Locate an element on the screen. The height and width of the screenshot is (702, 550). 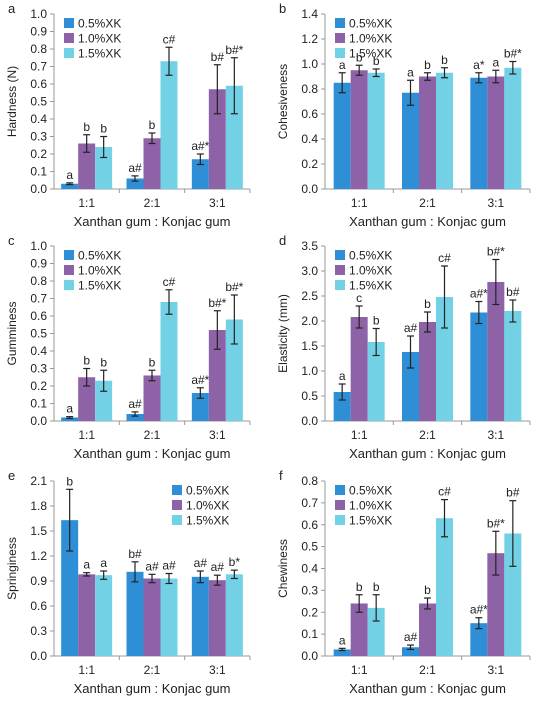
panel-label: a is located at coordinates (12, 8).